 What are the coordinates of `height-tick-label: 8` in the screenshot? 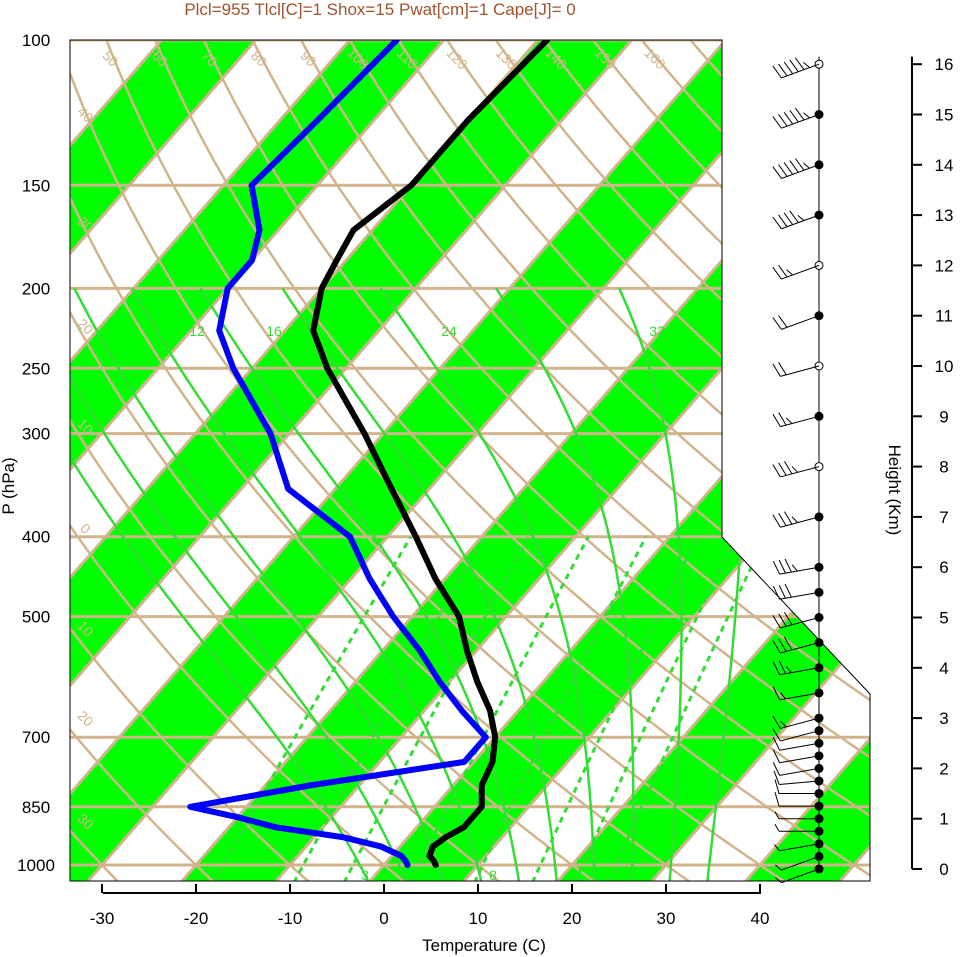 It's located at (943, 467).